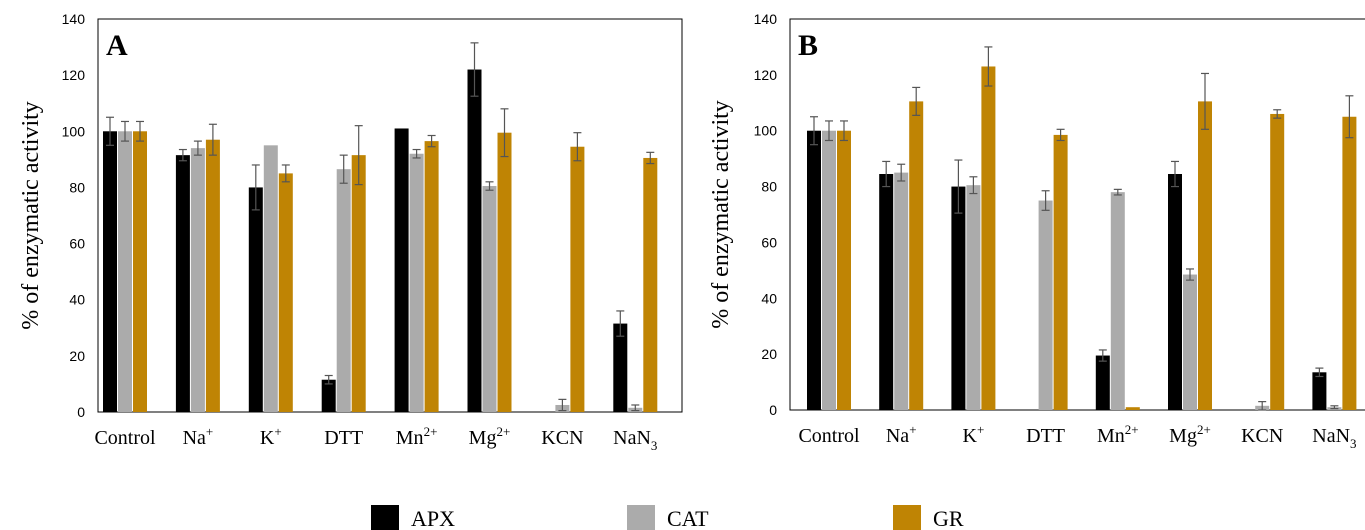 This screenshot has width=1365, height=530. Describe the element at coordinates (1190, 434) in the screenshot. I see `x-tick-label: Mg2+` at that location.